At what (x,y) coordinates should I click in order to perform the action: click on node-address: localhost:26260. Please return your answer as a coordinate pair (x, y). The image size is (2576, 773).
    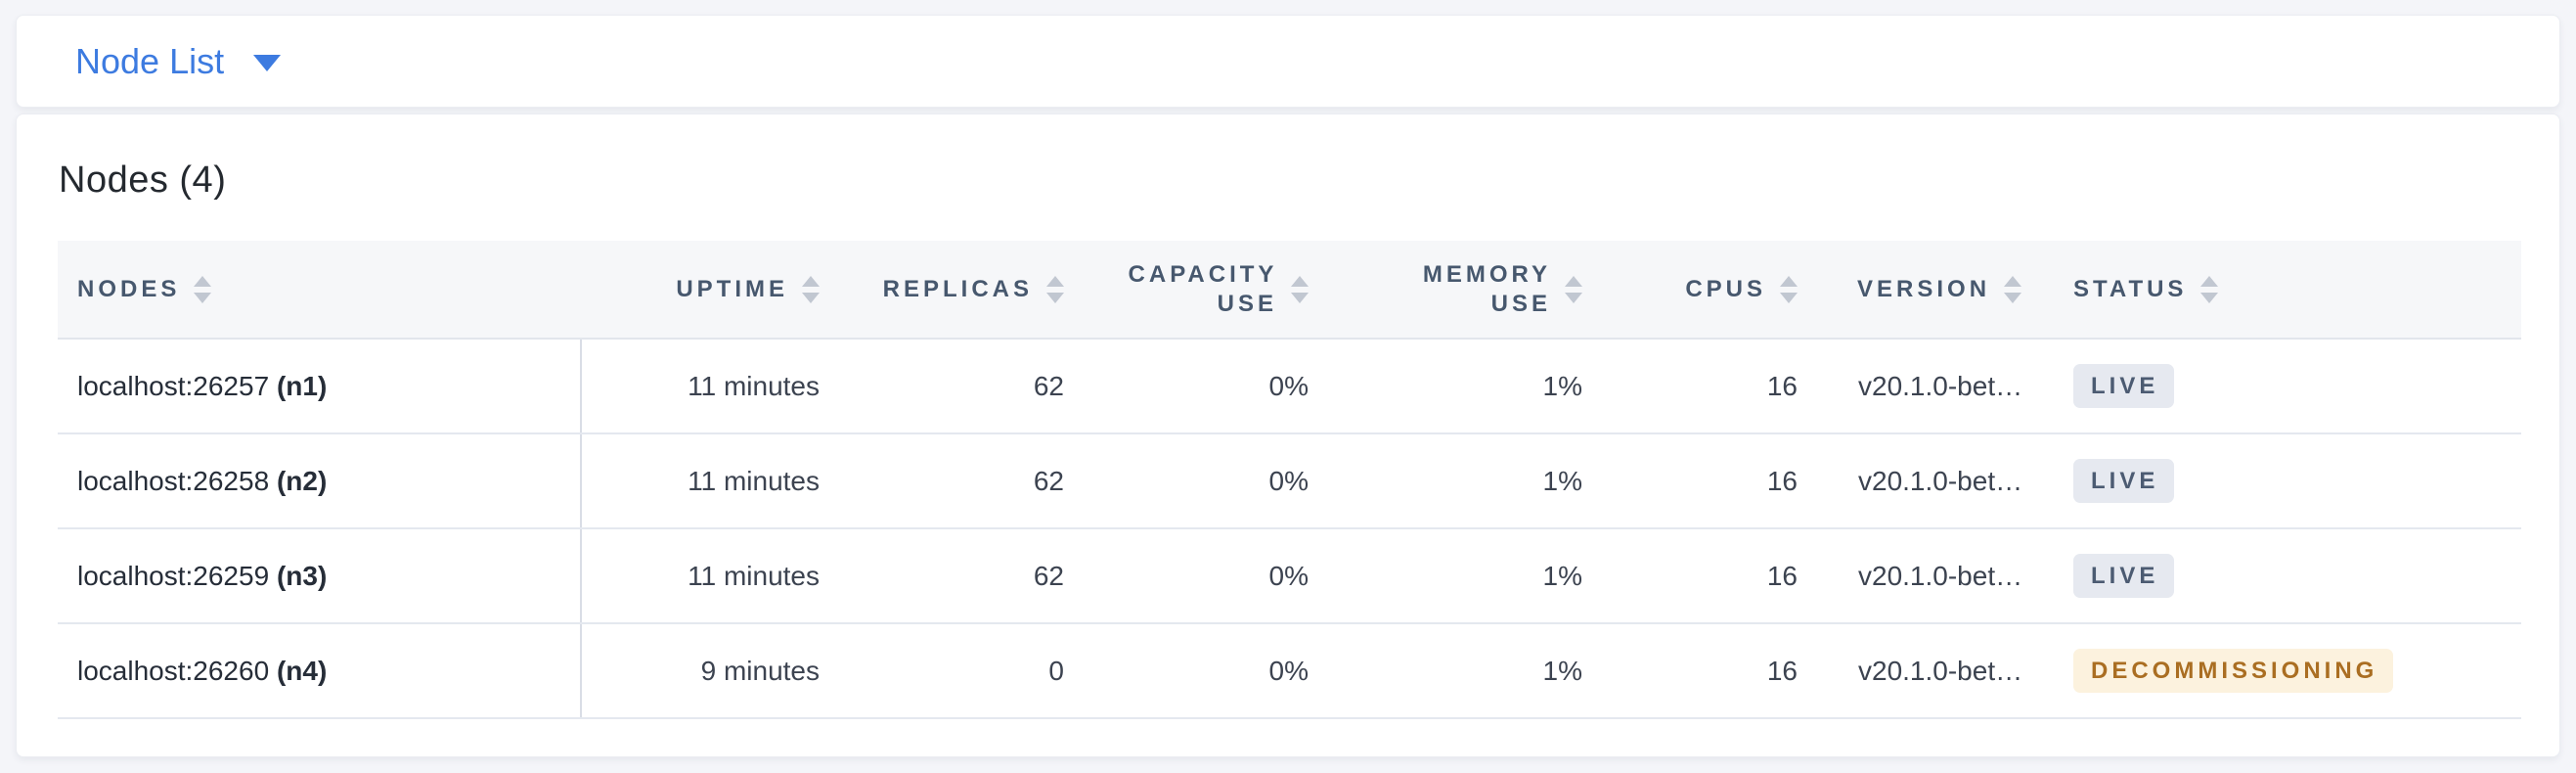
    Looking at the image, I should click on (173, 671).